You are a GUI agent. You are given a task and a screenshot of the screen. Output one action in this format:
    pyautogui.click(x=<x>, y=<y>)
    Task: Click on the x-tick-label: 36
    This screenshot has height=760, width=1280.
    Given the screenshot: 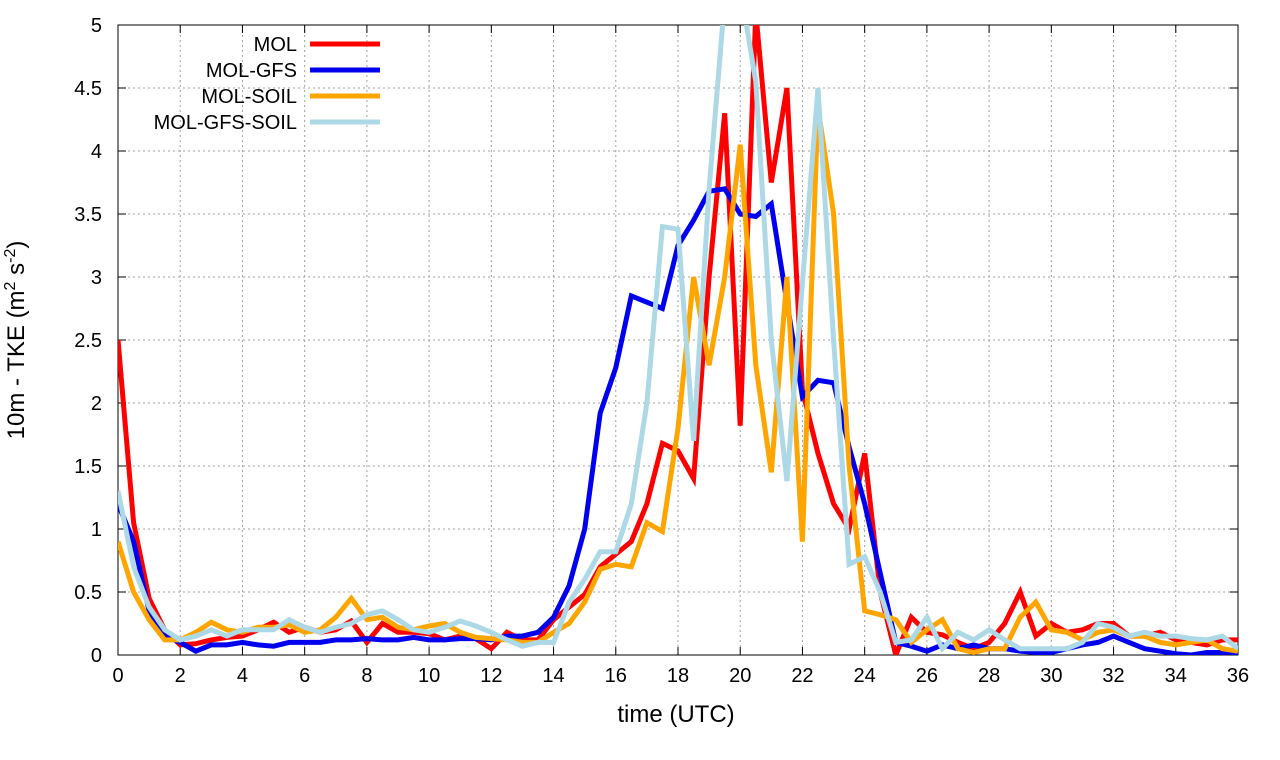 What is the action you would take?
    pyautogui.click(x=1238, y=676)
    